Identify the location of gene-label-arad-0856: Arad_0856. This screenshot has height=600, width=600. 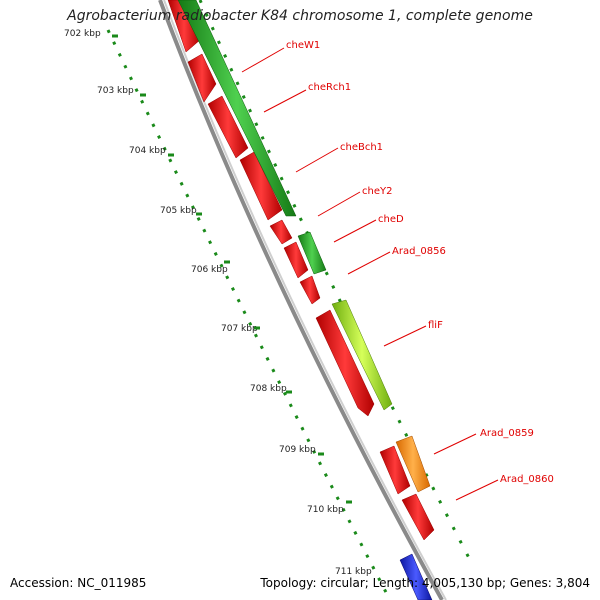
(419, 251).